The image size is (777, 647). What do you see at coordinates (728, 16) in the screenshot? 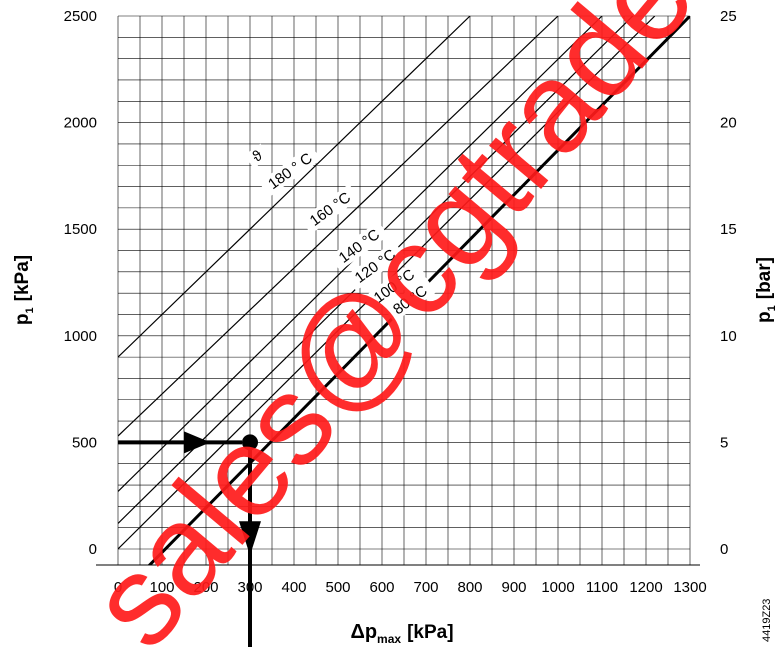
I see `y-tick-label-right: 25` at bounding box center [728, 16].